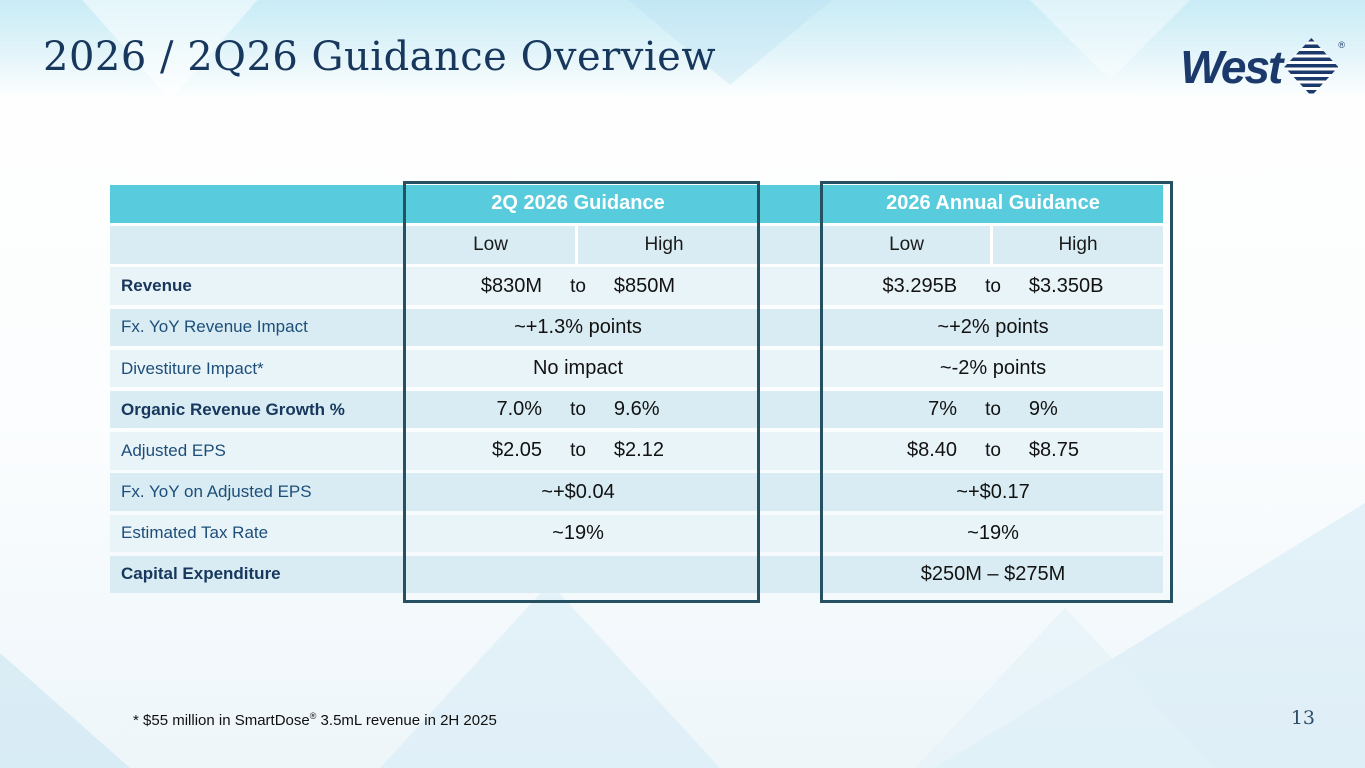  I want to click on group-header-annual: 2026 Annual Guidance, so click(993, 204).